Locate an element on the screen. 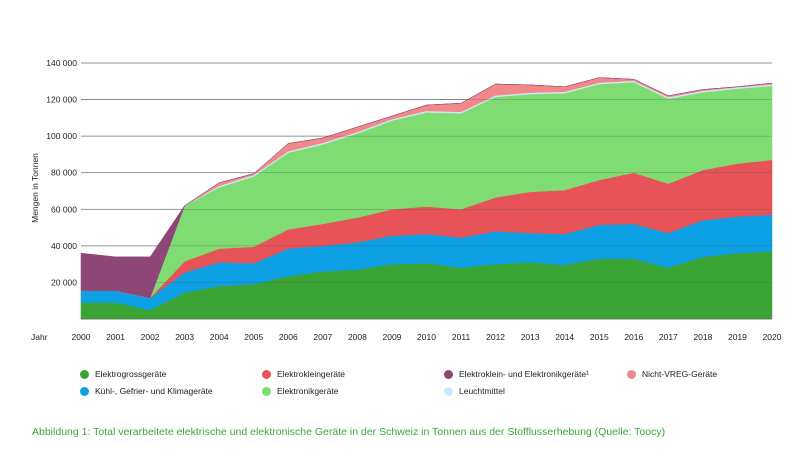  x-tick-label: 2018 is located at coordinates (702, 337).